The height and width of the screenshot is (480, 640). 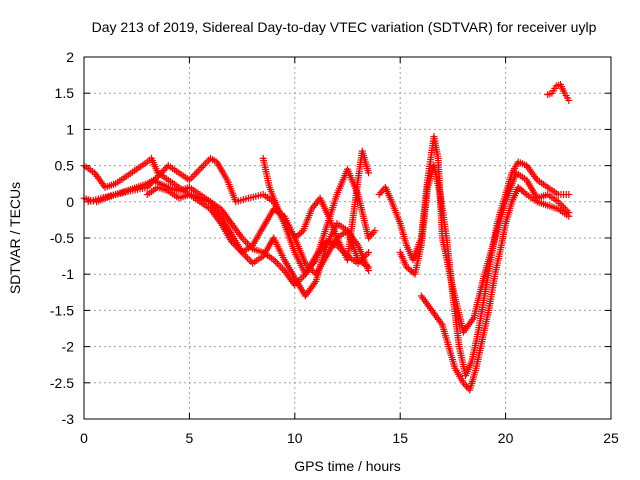 What do you see at coordinates (70, 57) in the screenshot?
I see `y-tick-label: 2` at bounding box center [70, 57].